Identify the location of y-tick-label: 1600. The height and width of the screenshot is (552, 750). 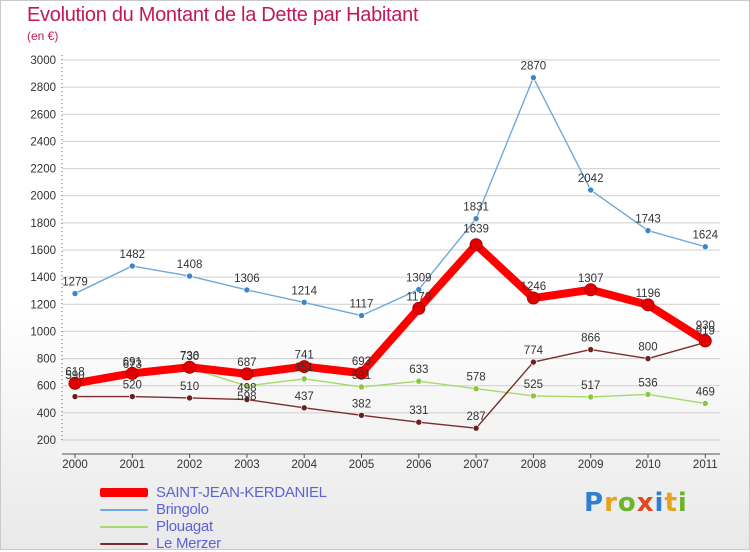
(43, 251).